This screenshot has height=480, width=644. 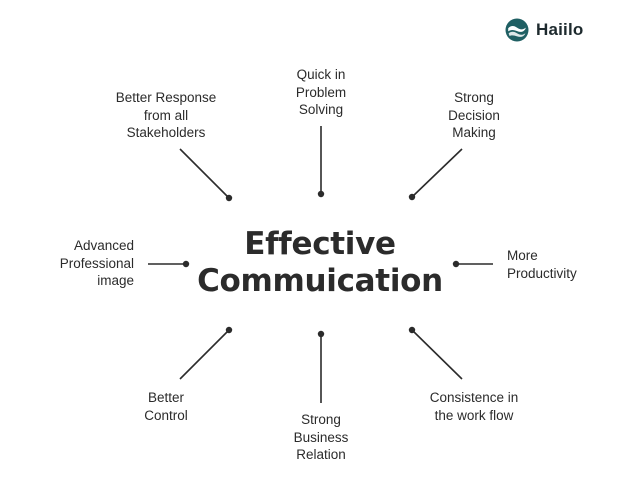 I want to click on benefit-label-line: Better, so click(x=166, y=397).